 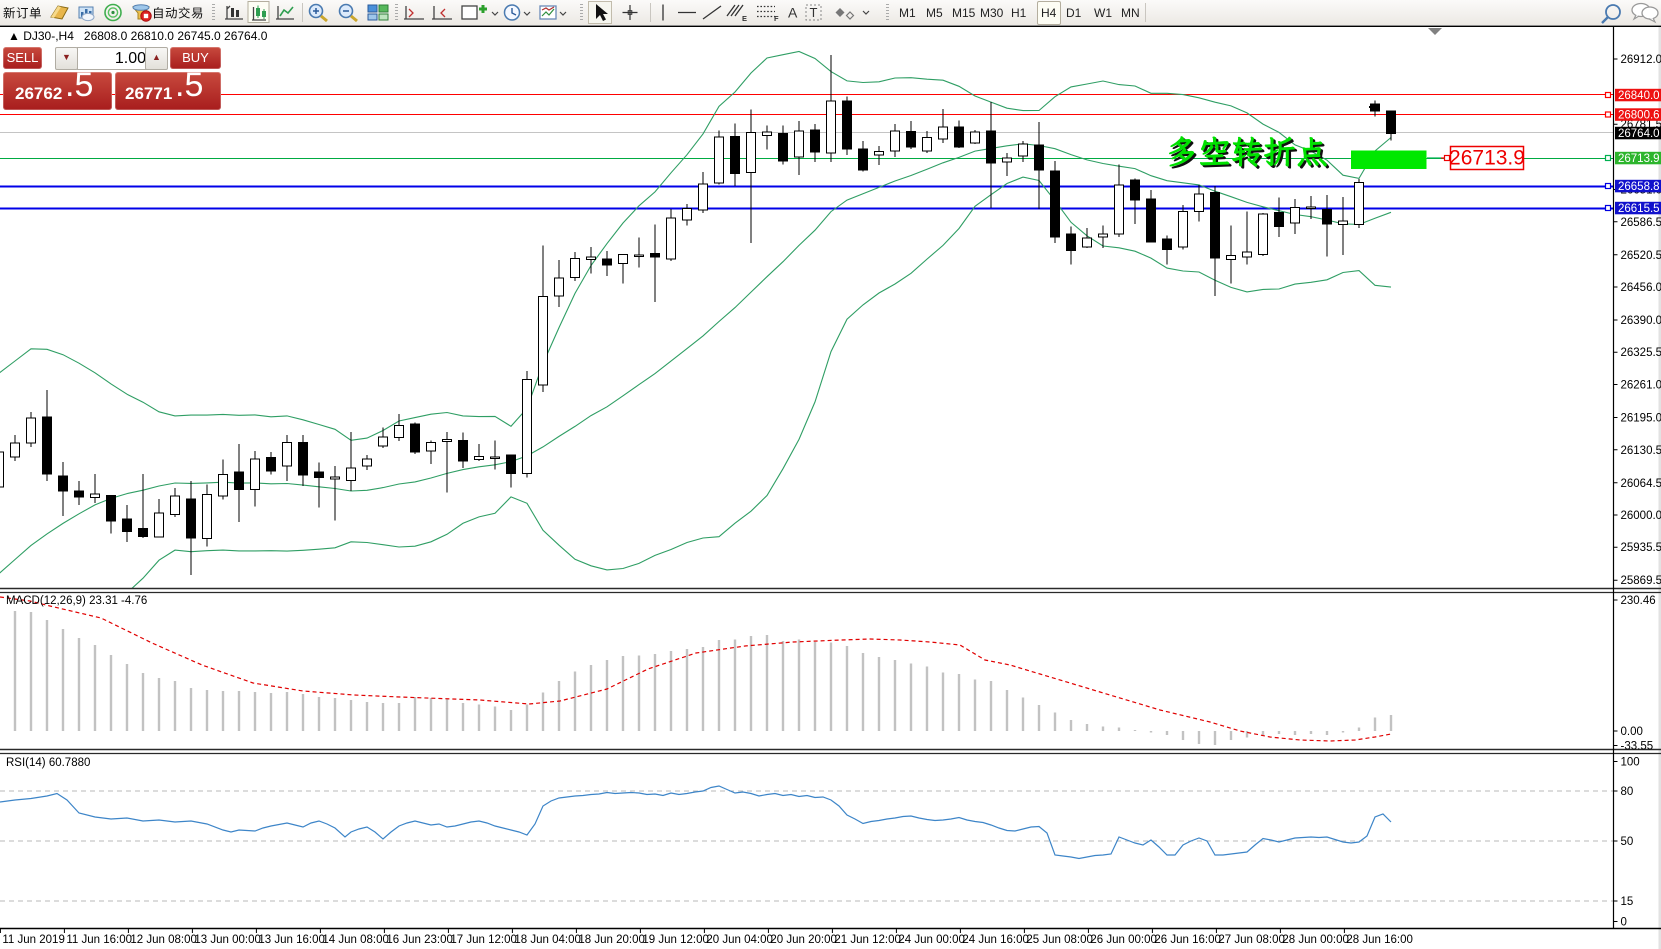 What do you see at coordinates (48, 763) in the screenshot?
I see `svg-text: RSI(14) 60.7880` at bounding box center [48, 763].